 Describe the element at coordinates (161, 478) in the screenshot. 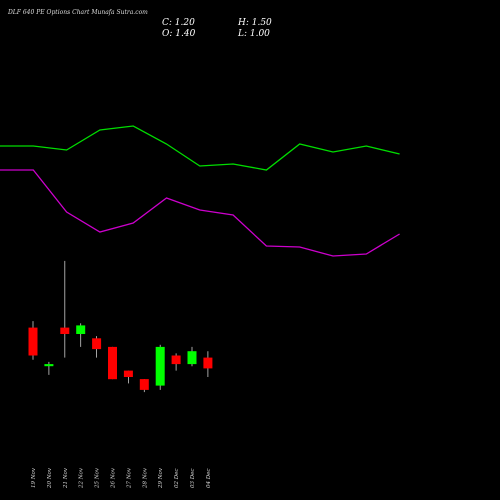

I see `x-tick-label: 29 Nov` at that location.